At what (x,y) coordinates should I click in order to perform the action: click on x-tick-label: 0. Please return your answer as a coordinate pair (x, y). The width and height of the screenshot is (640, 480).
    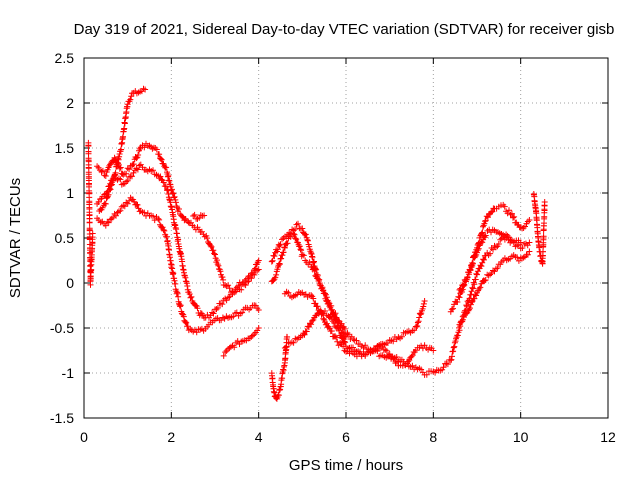
    Looking at the image, I should click on (84, 437).